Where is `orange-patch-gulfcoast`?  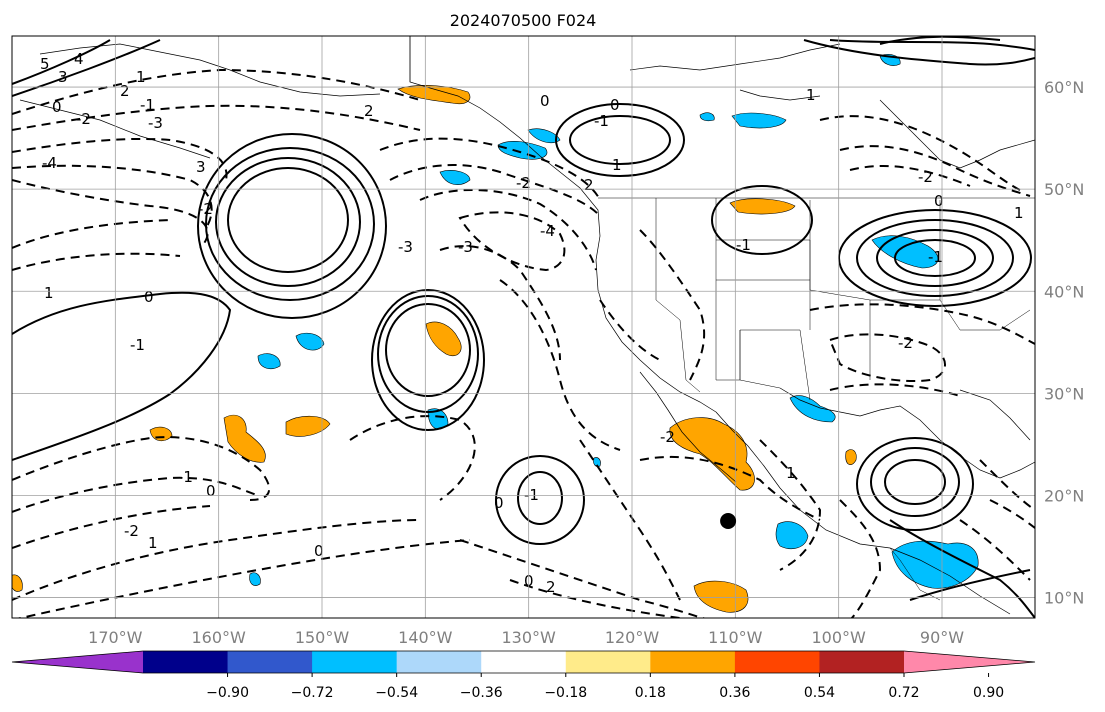 orange-patch-gulfcoast is located at coordinates (851, 457).